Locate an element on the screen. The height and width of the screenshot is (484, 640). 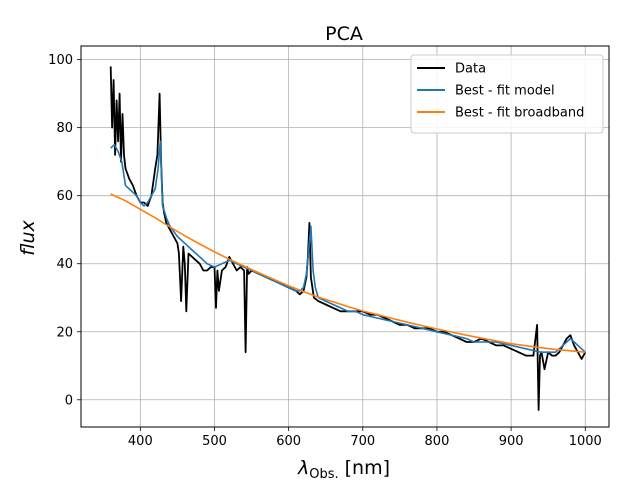
y-axis-label: flux is located at coordinates (28, 237).